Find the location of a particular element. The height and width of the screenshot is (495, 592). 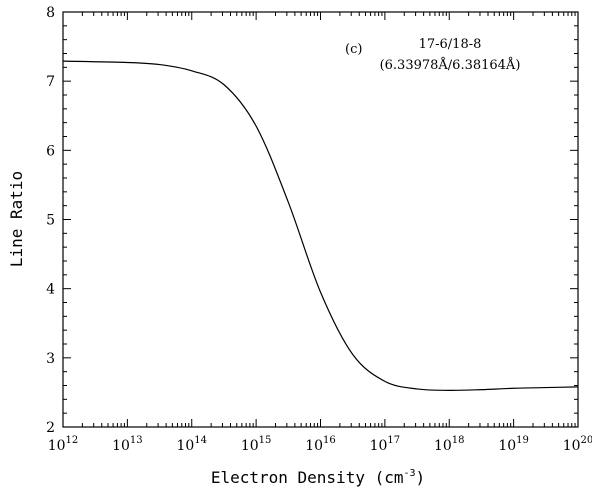

x-axis-label: Electron Density (cm-3) is located at coordinates (318, 477).